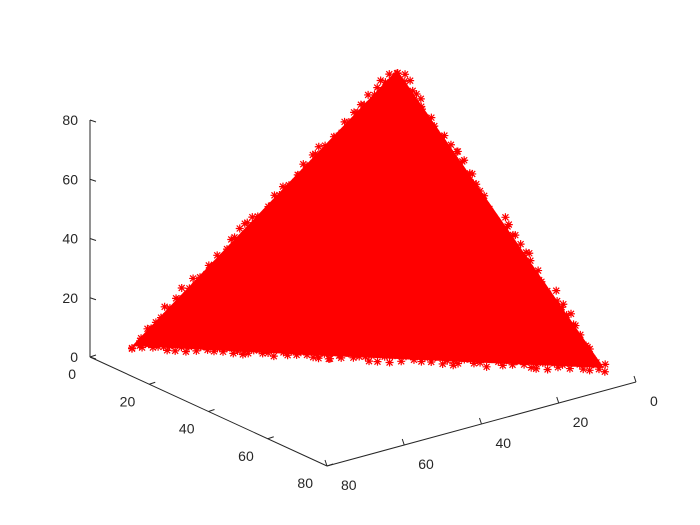 This screenshot has height=525, width=700. What do you see at coordinates (426, 464) in the screenshot?
I see `right-tick-label: 60` at bounding box center [426, 464].